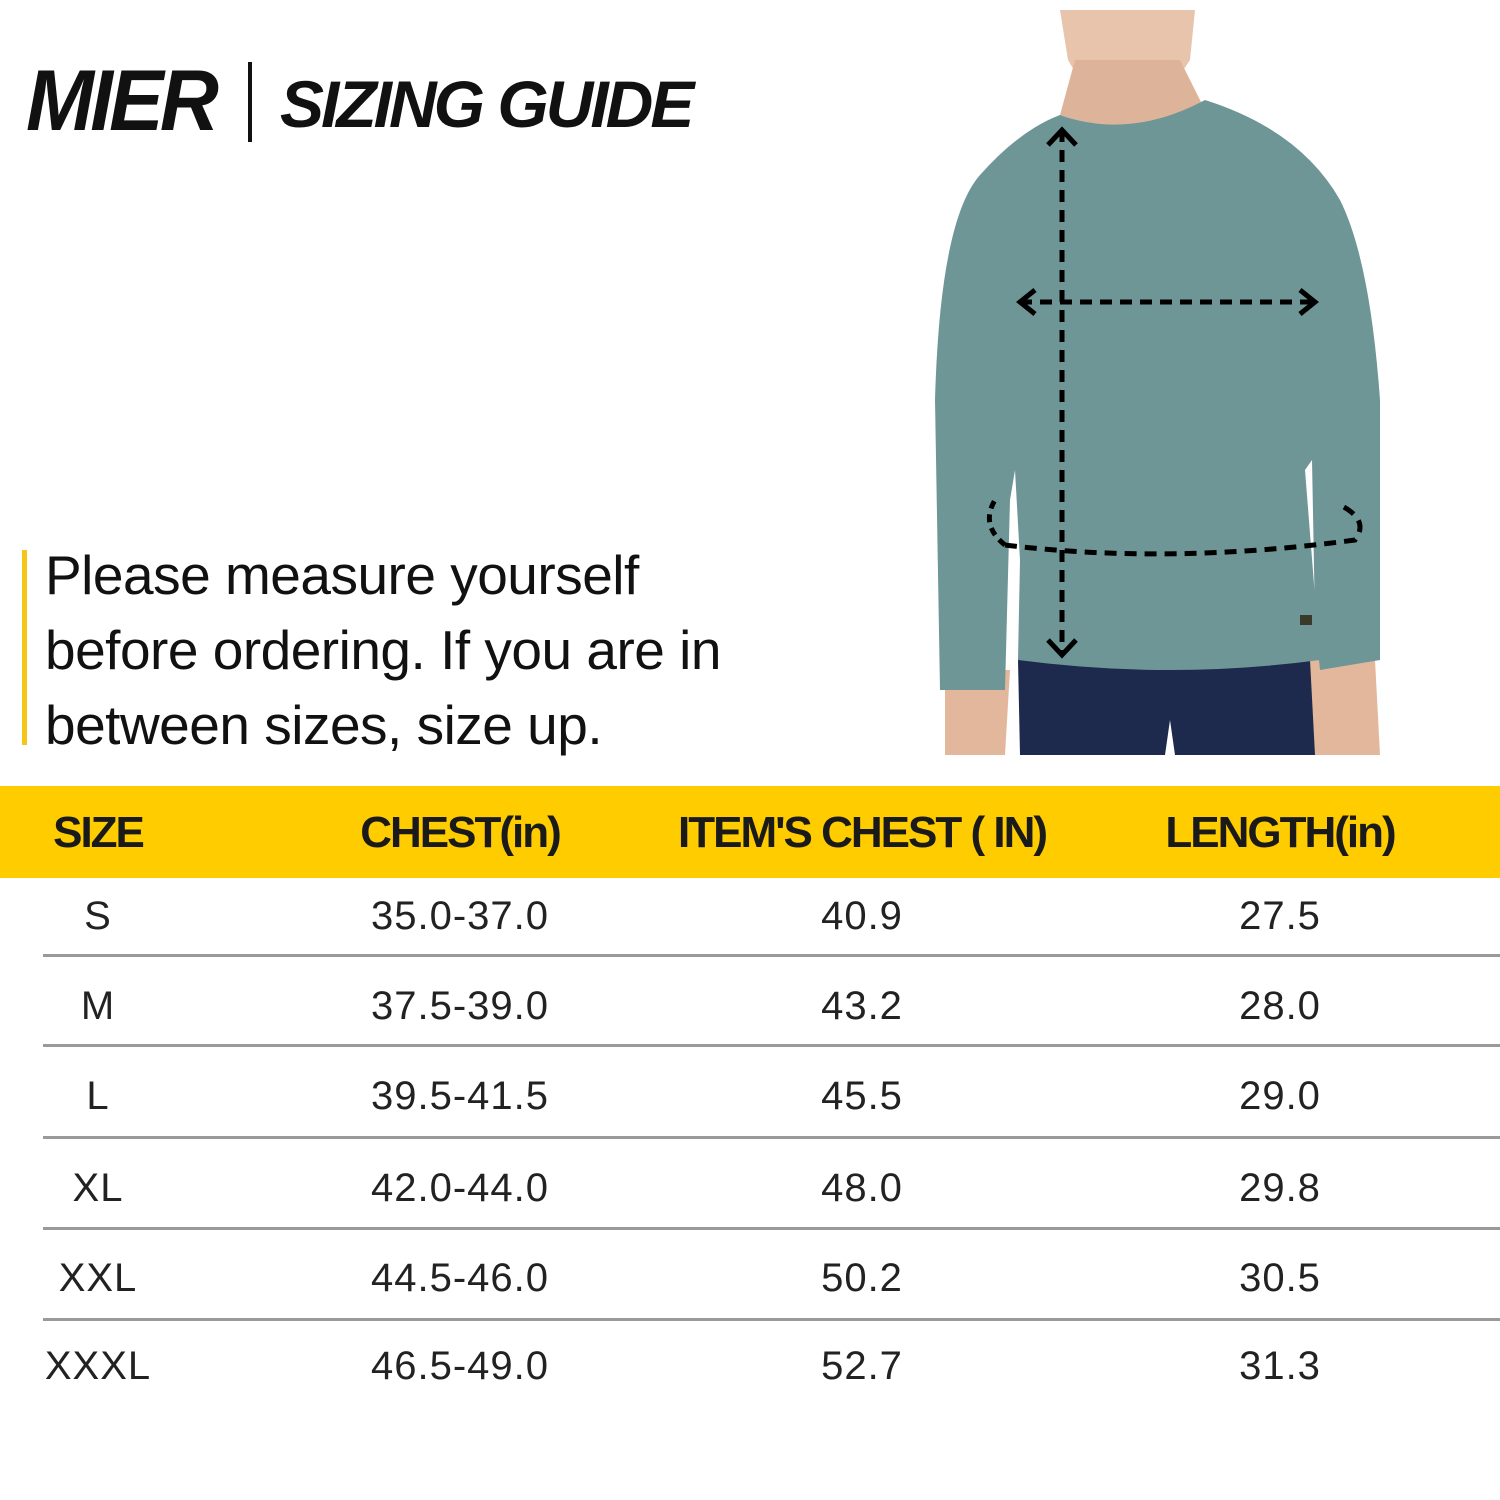  What do you see at coordinates (98, 1188) in the screenshot?
I see `cell-size: XL` at bounding box center [98, 1188].